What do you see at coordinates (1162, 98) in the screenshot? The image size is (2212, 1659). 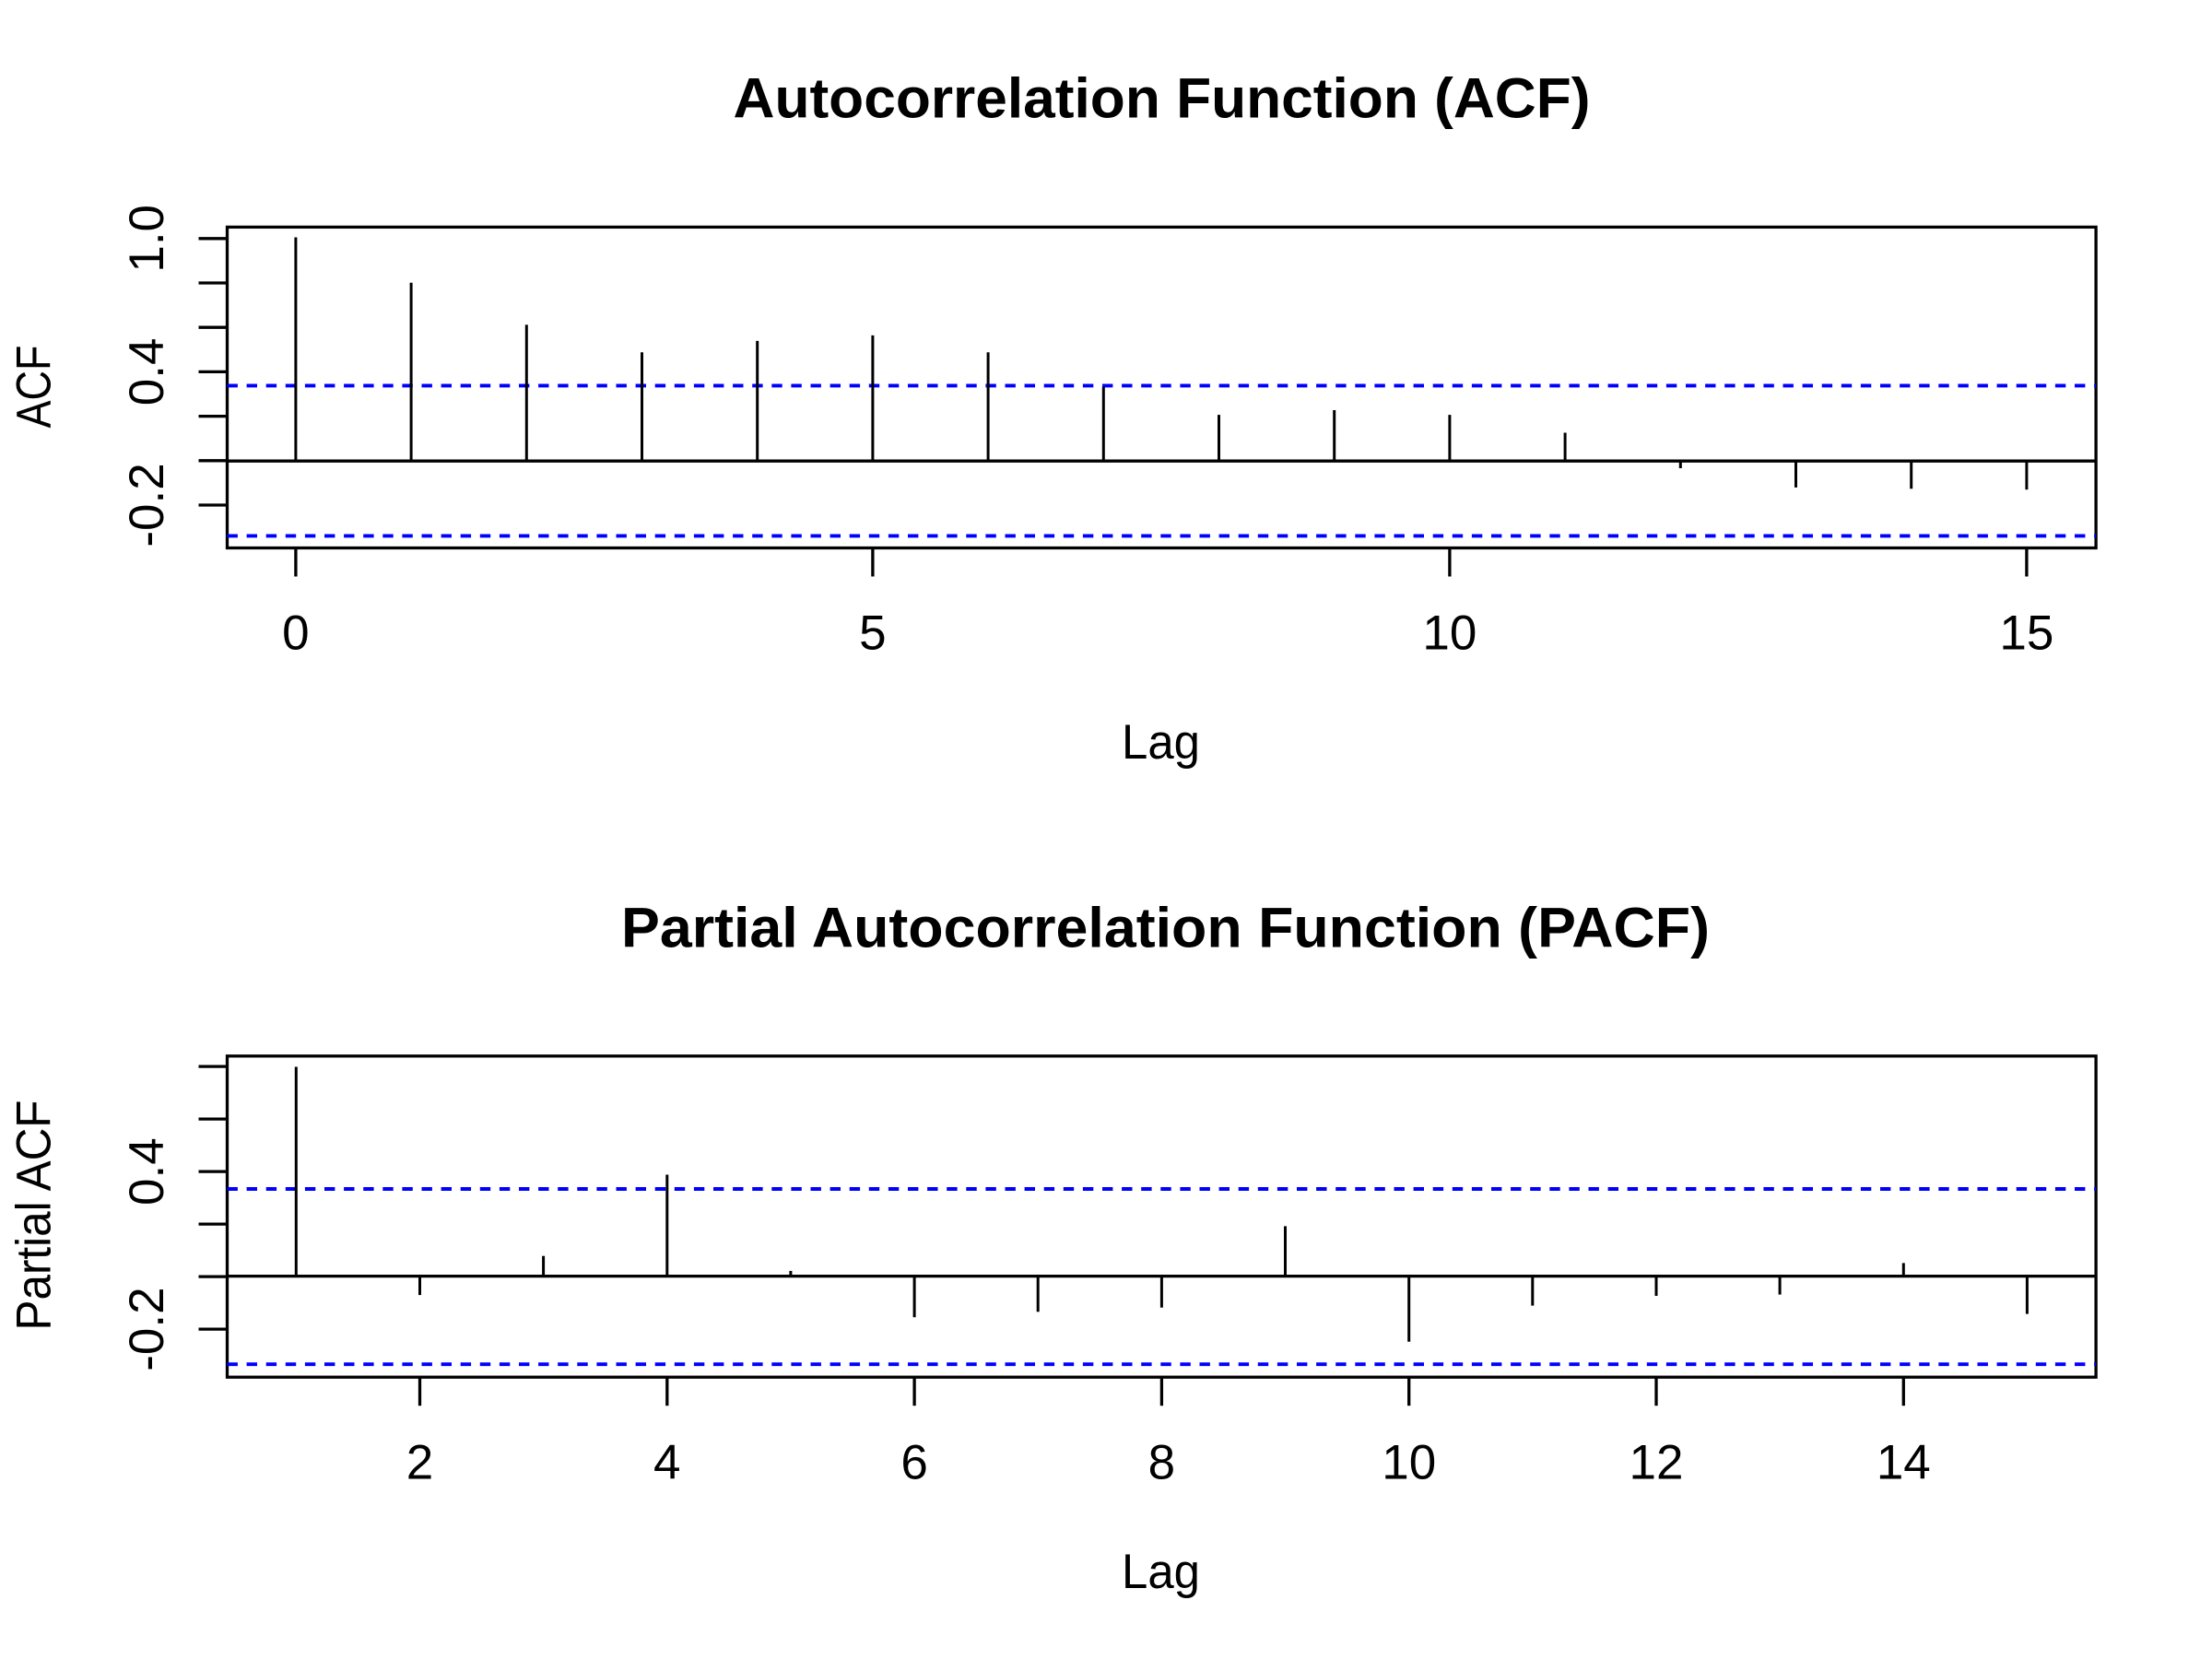 I see `svg-text: Autocorrelation Function (ACF)` at bounding box center [1162, 98].